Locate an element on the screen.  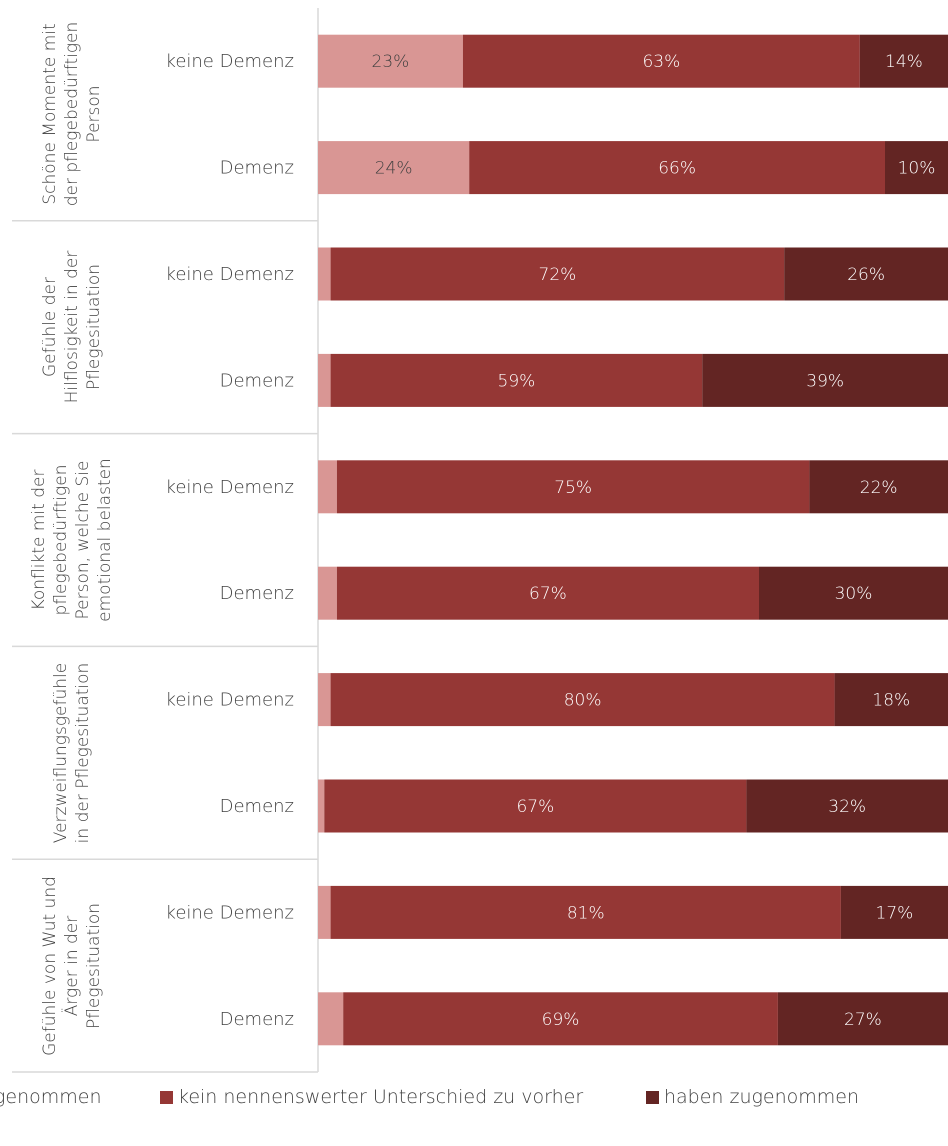
group-label-line: Verzweiflungsgefühle is located at coordinates (61, 753).